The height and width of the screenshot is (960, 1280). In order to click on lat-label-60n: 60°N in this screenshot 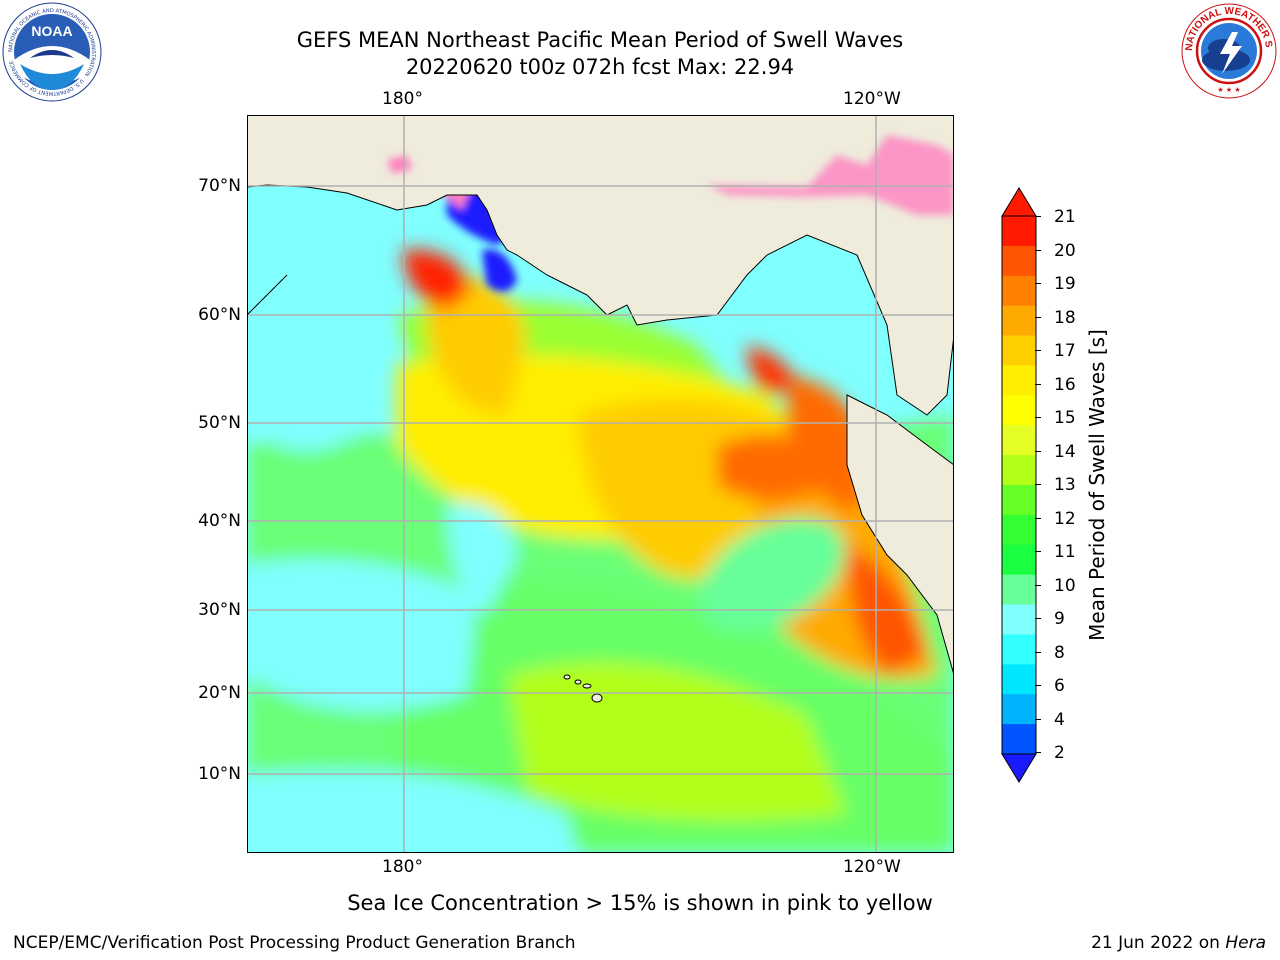, I will do `click(219, 315)`.